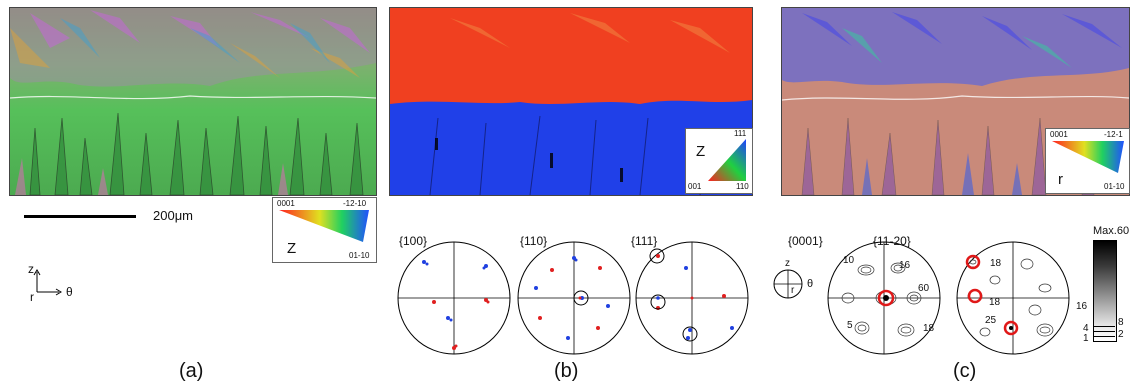  What do you see at coordinates (1111, 231) in the screenshot?
I see `scale-max-label: Max.60` at bounding box center [1111, 231].